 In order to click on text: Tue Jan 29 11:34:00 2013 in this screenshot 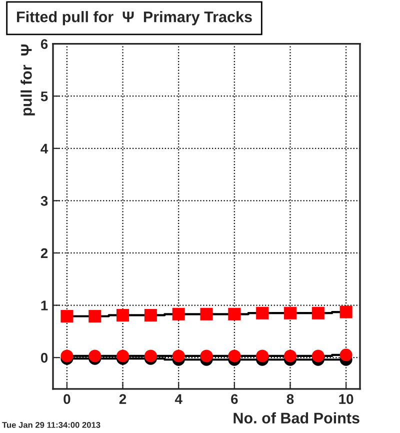, I will do `click(51, 425)`.